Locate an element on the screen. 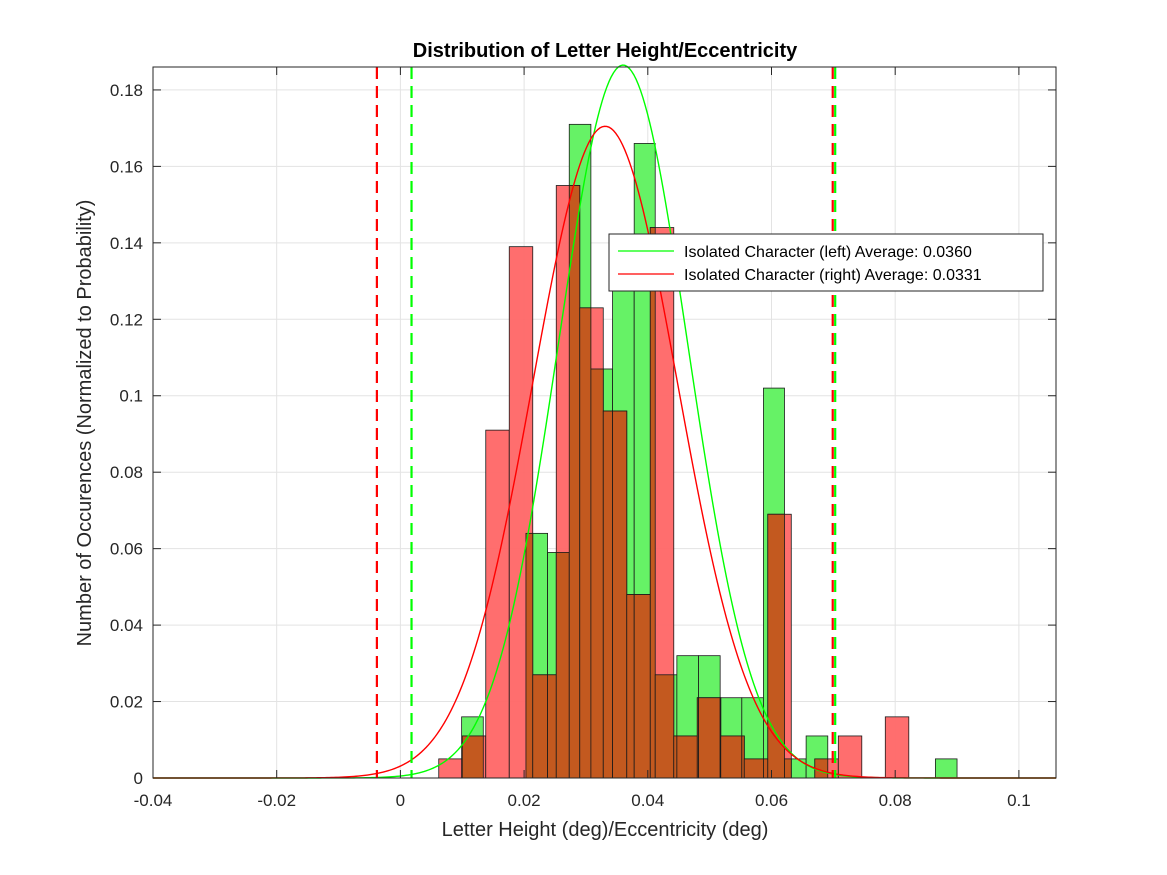 This screenshot has width=1167, height=875. y-tick-label: 0.02 is located at coordinates (126, 702).